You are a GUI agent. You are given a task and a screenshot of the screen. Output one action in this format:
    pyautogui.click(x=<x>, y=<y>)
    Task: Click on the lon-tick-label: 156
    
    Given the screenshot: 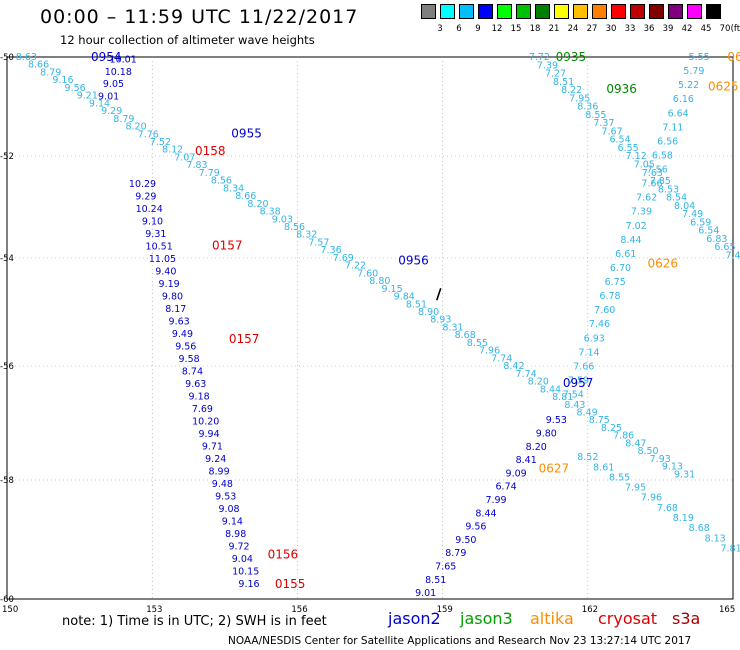 What is the action you would take?
    pyautogui.click(x=299, y=610)
    